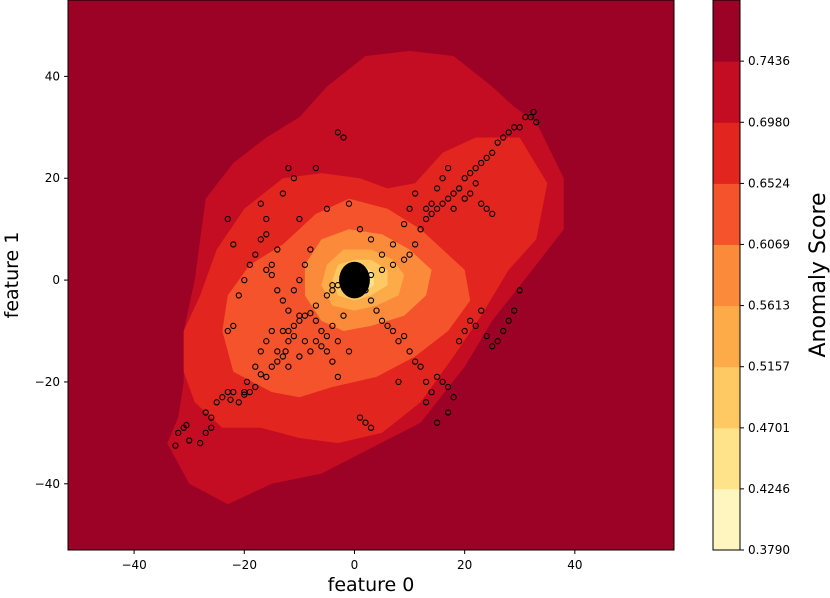 The width and height of the screenshot is (830, 598). I want to click on colorbar-tick-label: 0.7436, so click(769, 61).